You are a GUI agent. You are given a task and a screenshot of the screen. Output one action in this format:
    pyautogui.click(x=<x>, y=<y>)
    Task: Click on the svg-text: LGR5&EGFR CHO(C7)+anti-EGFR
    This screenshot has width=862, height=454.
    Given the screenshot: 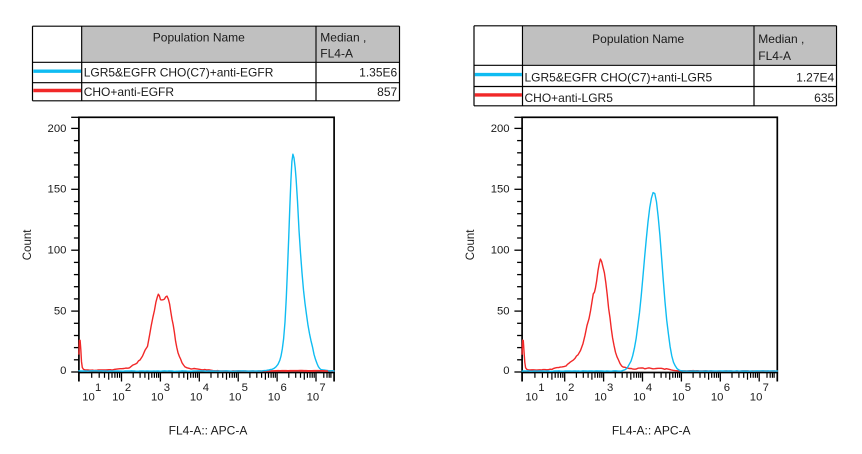 What is the action you would take?
    pyautogui.click(x=179, y=72)
    